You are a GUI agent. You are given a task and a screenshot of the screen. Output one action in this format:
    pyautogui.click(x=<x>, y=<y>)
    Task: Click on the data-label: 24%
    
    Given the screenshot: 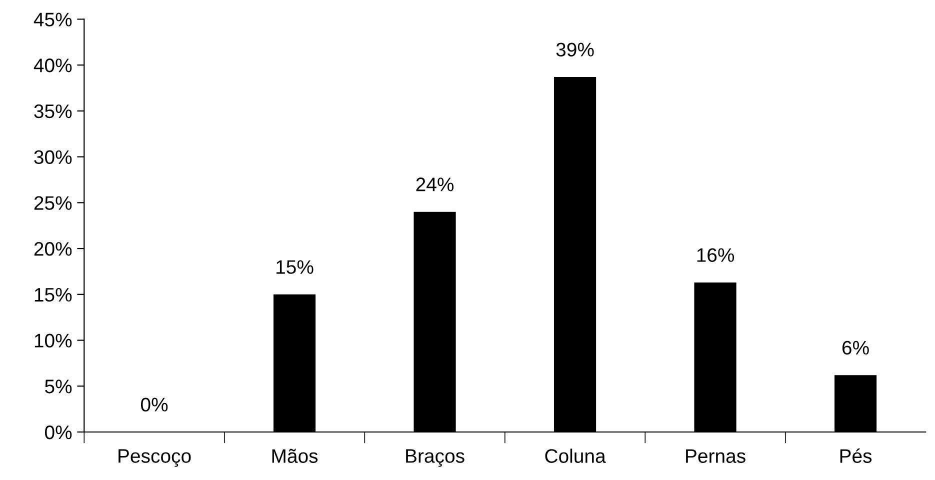 What is the action you would take?
    pyautogui.click(x=435, y=185)
    